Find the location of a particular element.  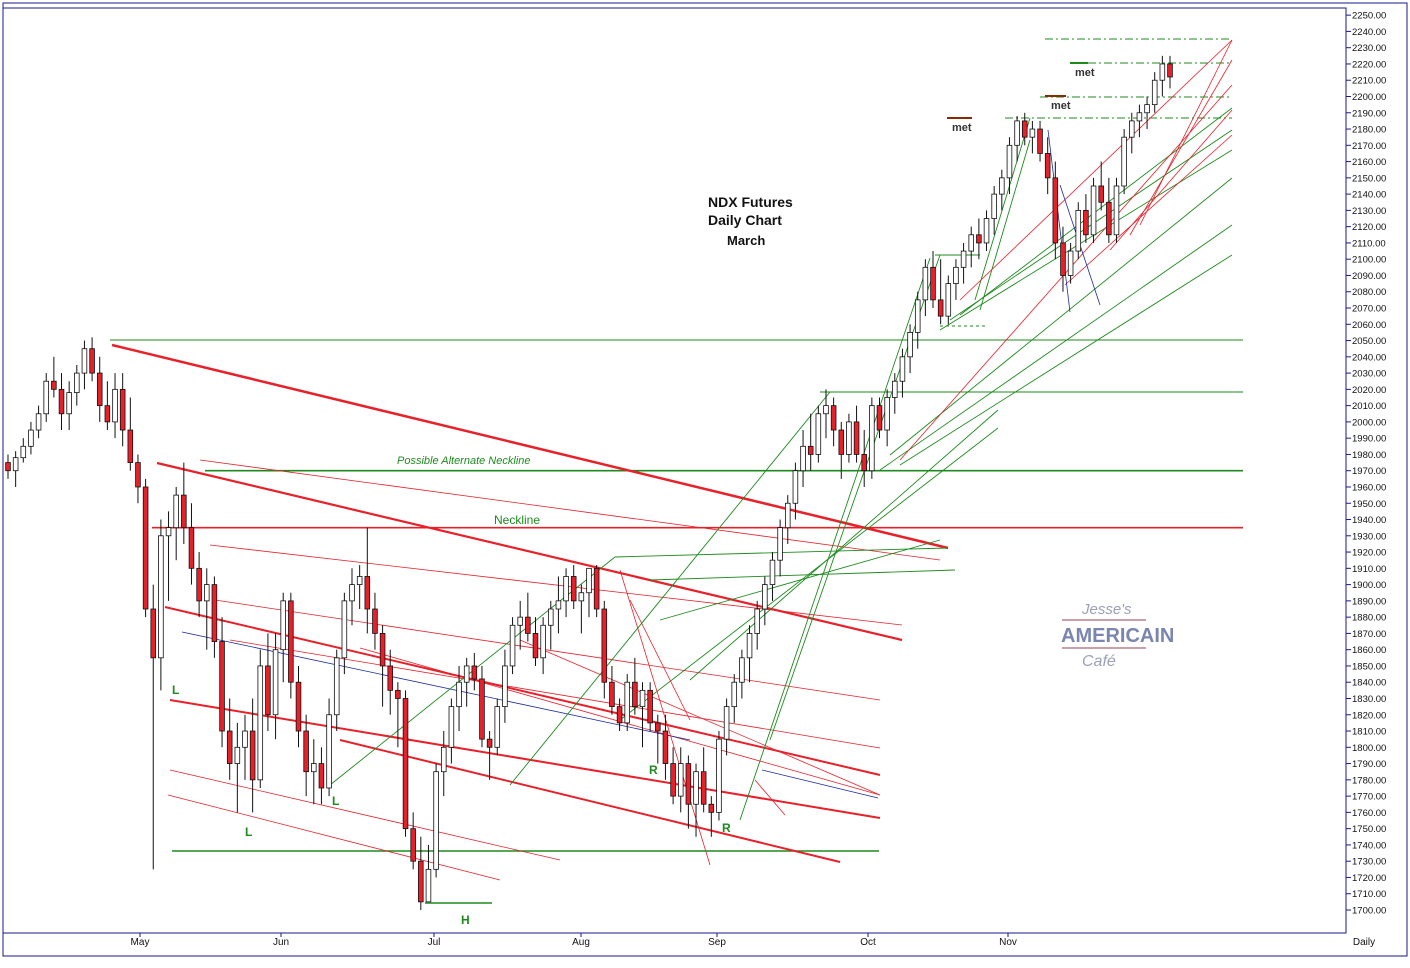

y-tick-label: 1820.00 is located at coordinates (1369, 715).